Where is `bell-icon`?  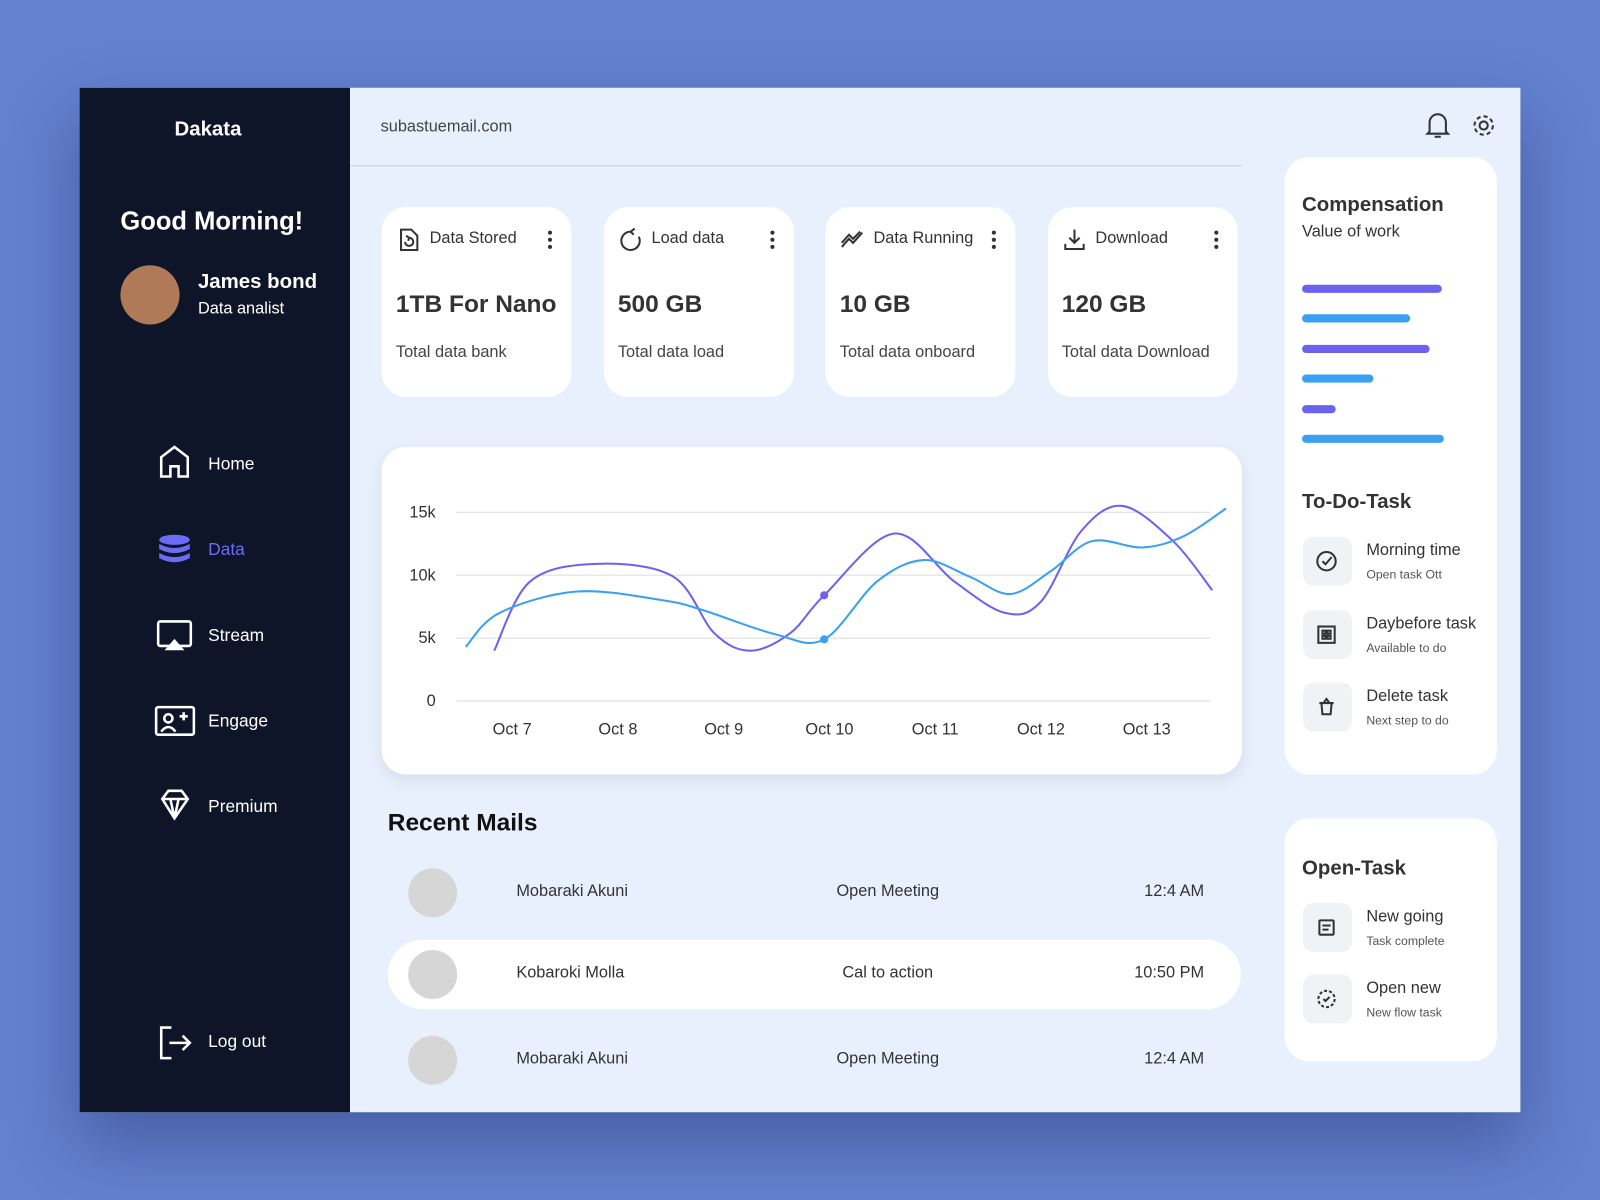
bell-icon is located at coordinates (1438, 125).